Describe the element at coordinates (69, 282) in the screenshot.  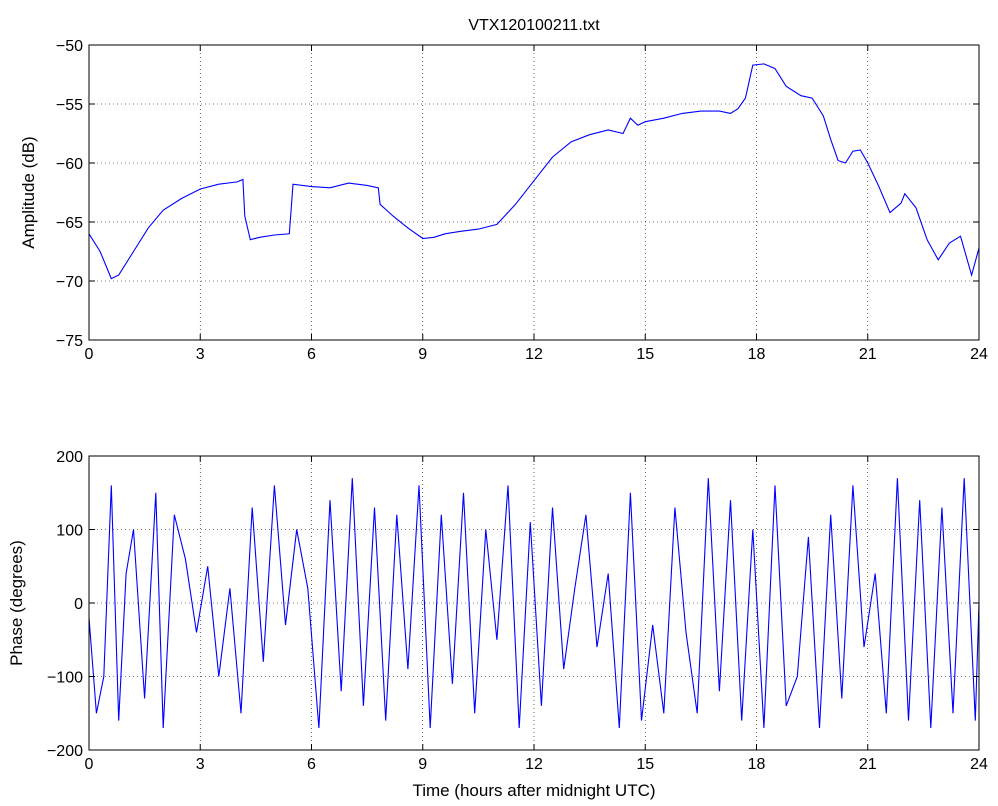
I see `y-tick-label: −70` at that location.